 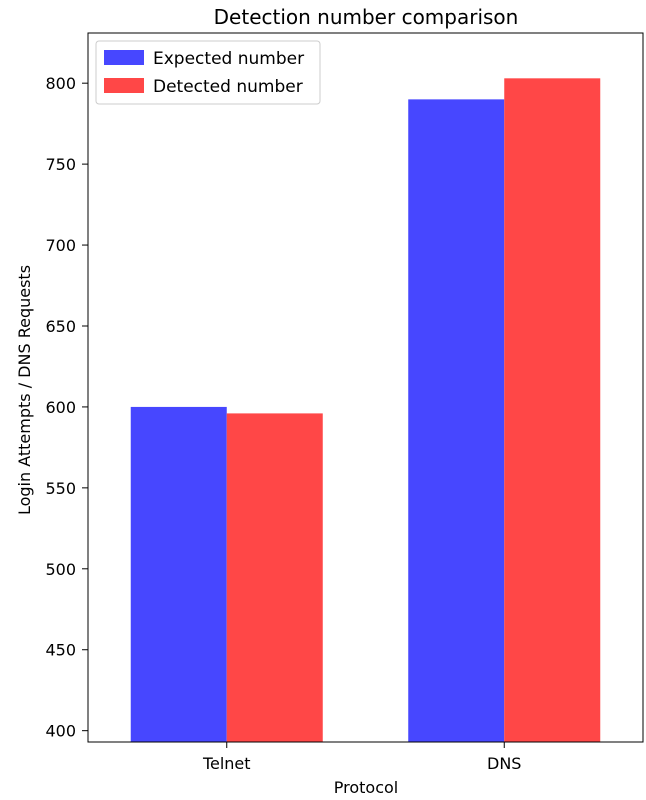 What do you see at coordinates (361, 757) in the screenshot?
I see `x-axis-ticks: Telnet DNS` at bounding box center [361, 757].